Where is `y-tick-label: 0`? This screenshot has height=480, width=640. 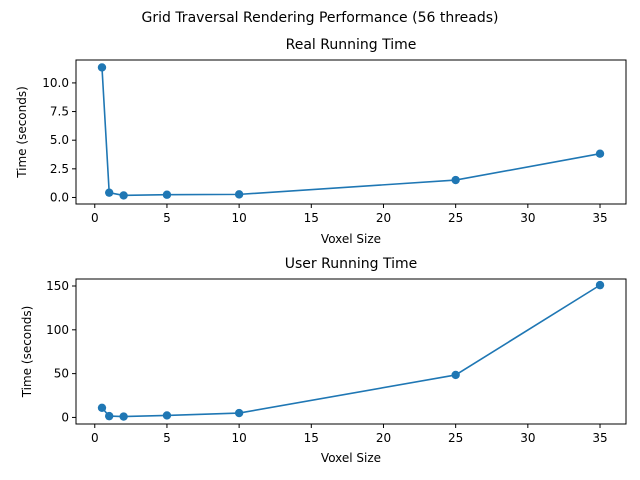
y-tick-label: 0 is located at coordinates (65, 417).